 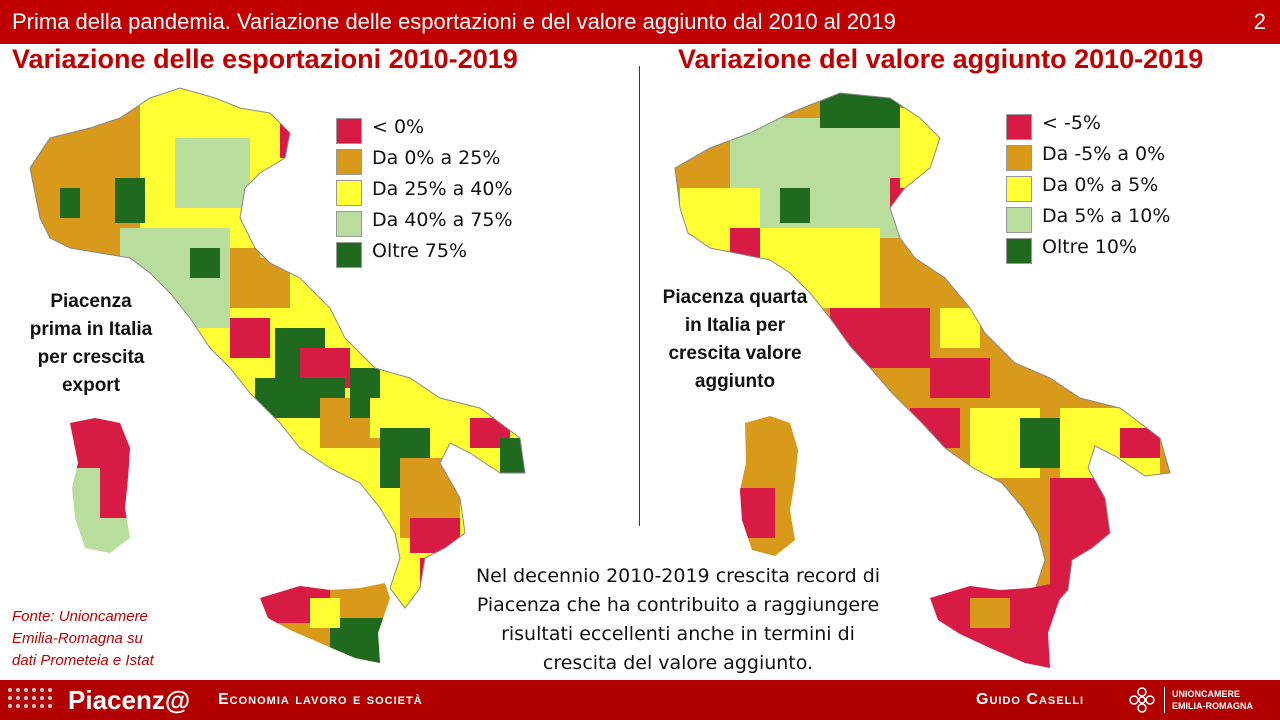 I want to click on brand-name: Piacenz@, so click(x=129, y=700).